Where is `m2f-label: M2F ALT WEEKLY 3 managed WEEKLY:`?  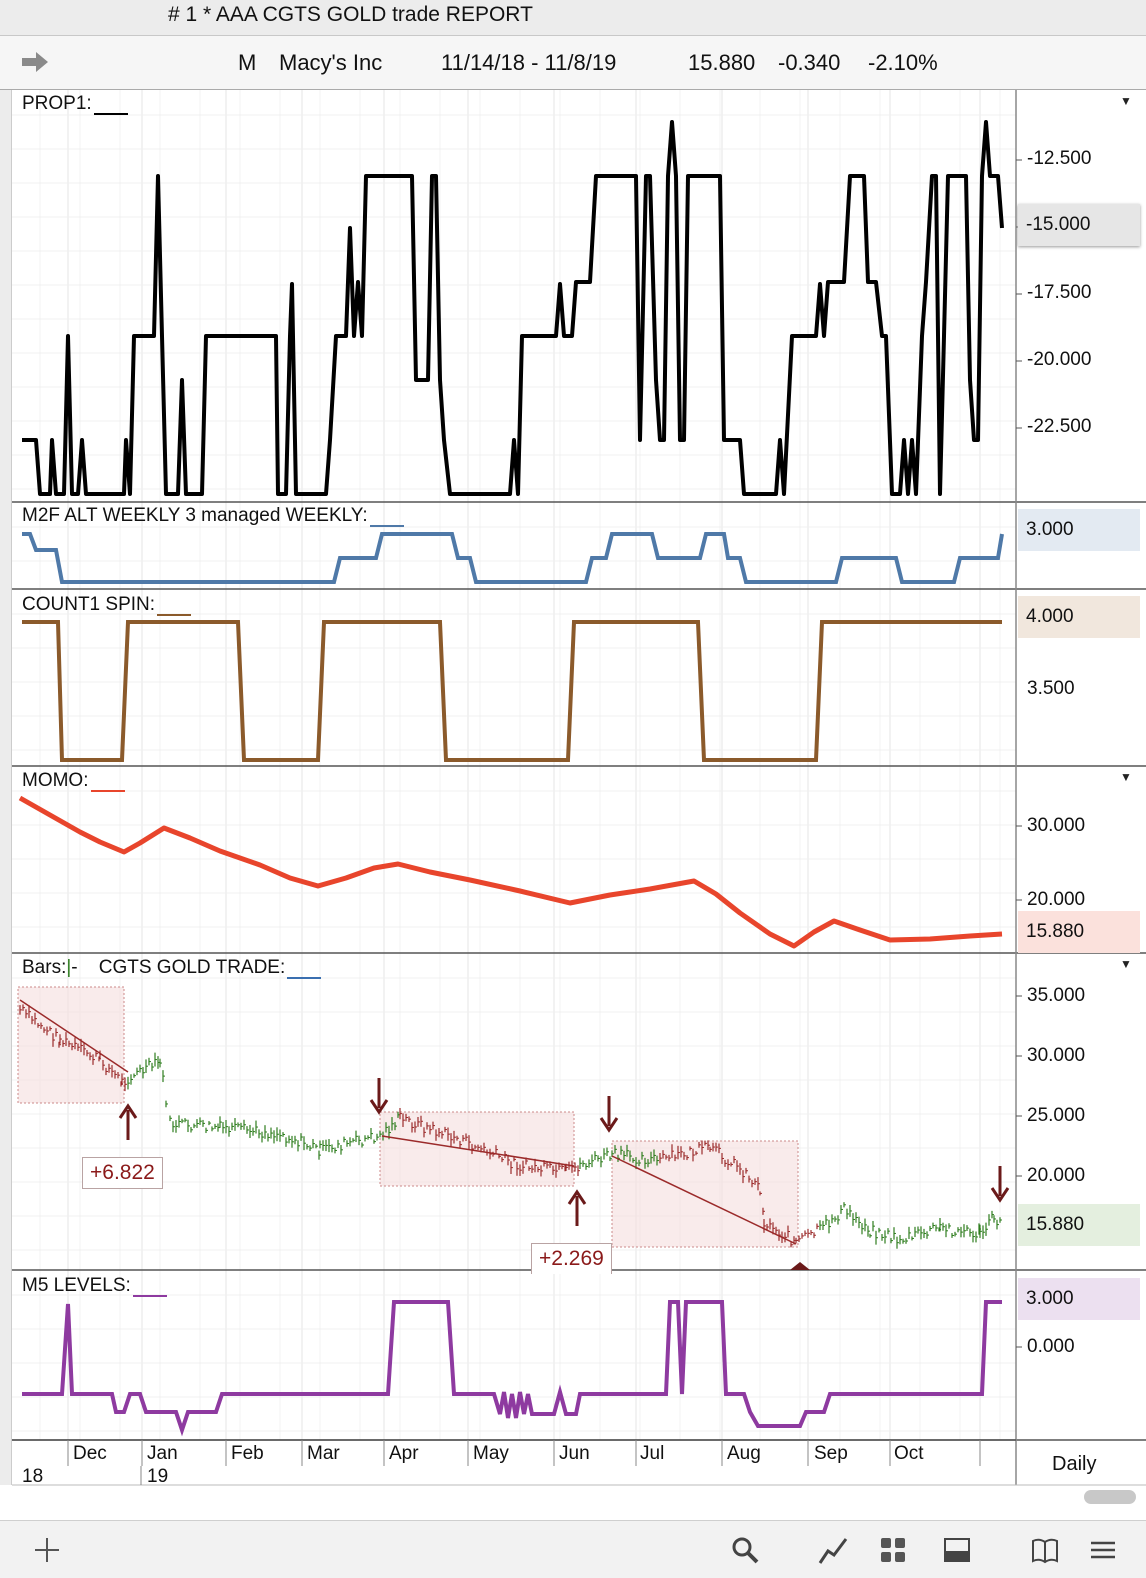 m2f-label: M2F ALT WEEKLY 3 managed WEEKLY: is located at coordinates (213, 516).